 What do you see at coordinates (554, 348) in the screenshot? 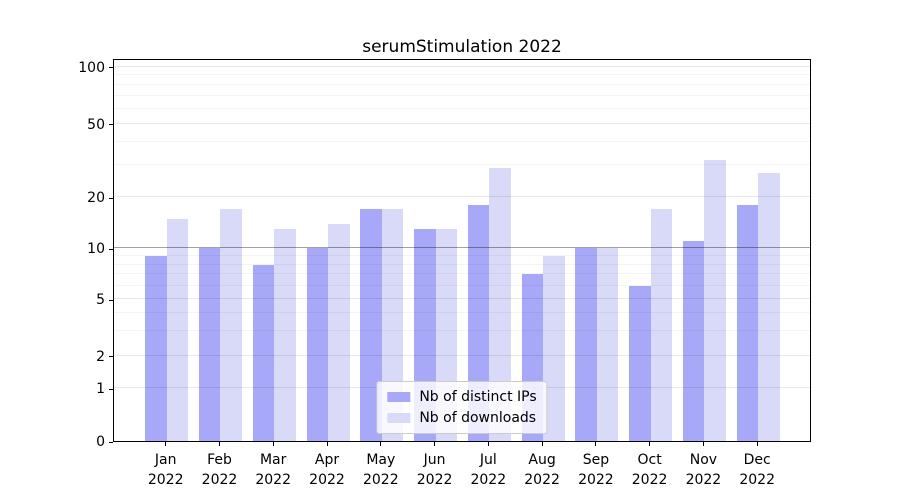
I see `bar-aug-downloads` at bounding box center [554, 348].